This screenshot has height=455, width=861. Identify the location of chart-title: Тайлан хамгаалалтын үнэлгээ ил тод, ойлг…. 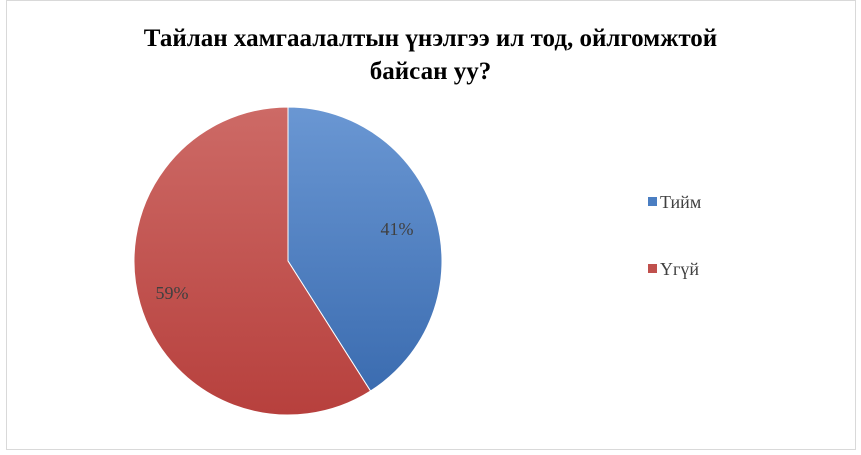
(430, 55).